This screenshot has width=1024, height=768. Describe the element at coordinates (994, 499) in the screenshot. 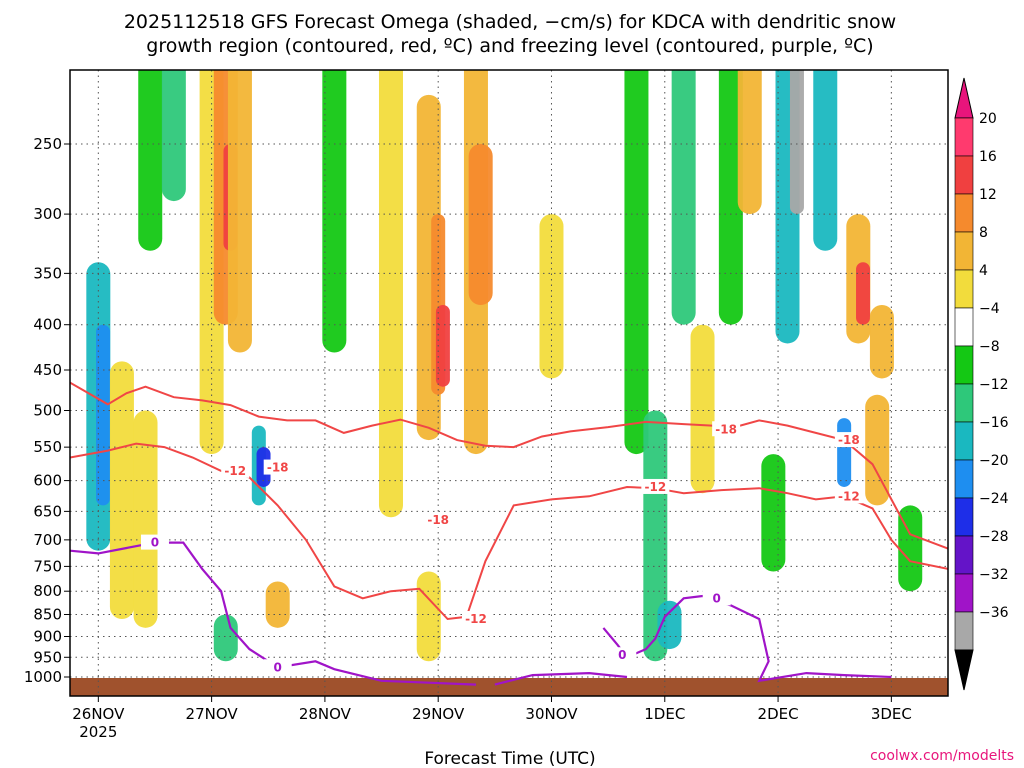

I see `colorbar-tick-label: −24` at that location.